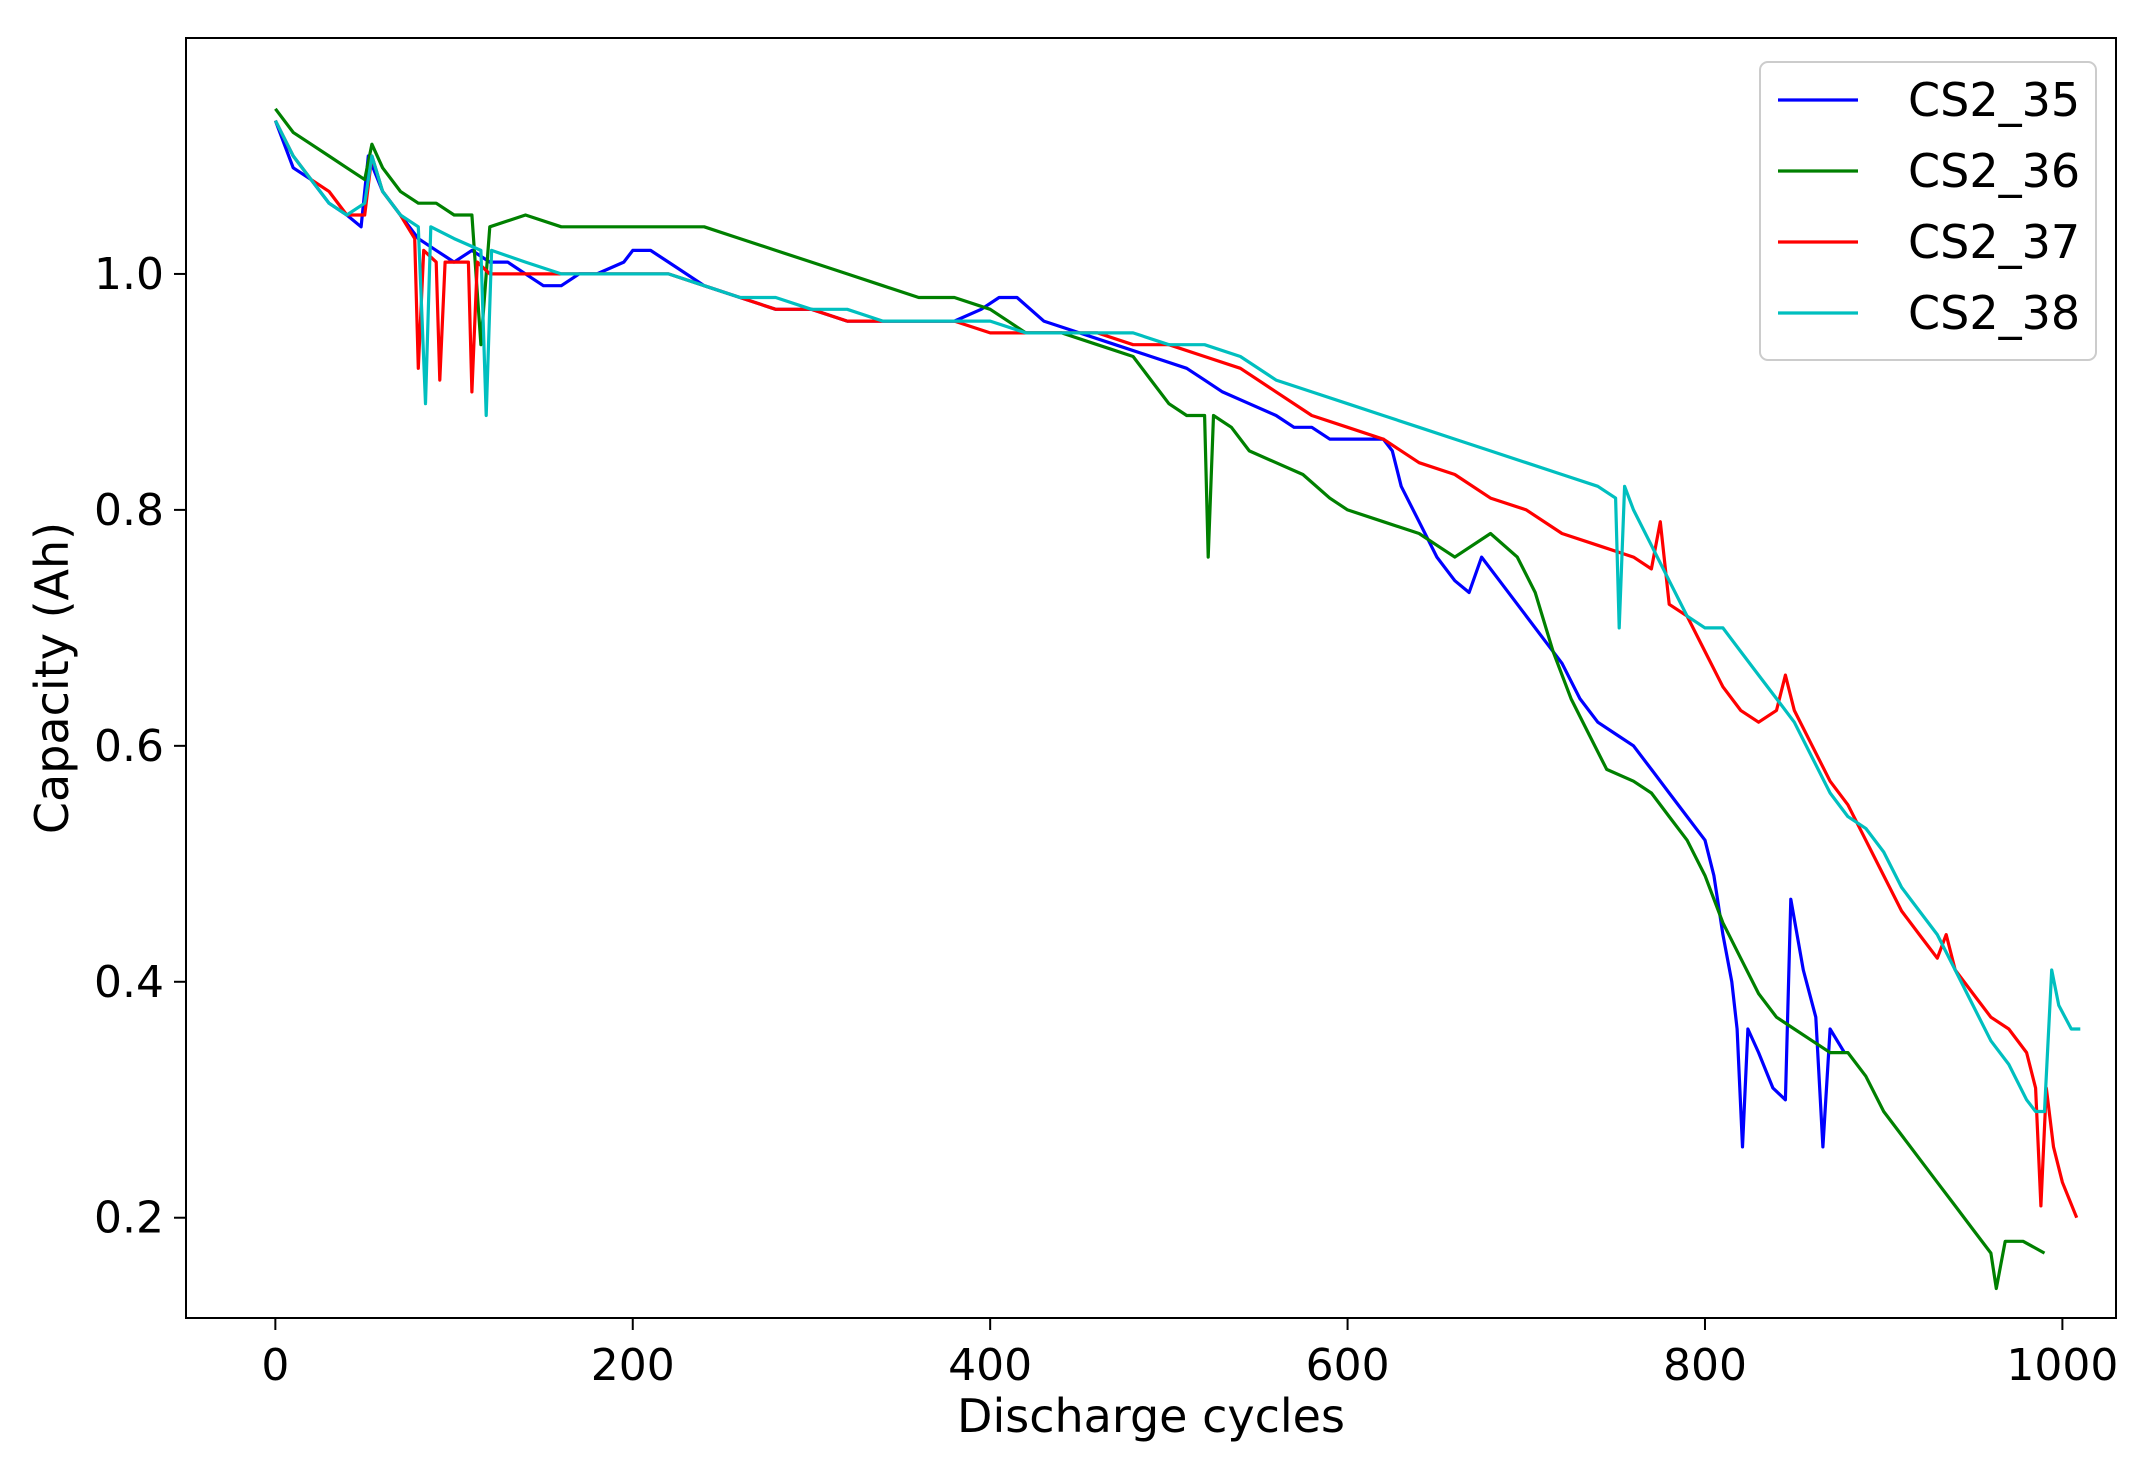 This screenshot has height=1465, width=2138. I want to click on legend-box, so click(1928, 211).